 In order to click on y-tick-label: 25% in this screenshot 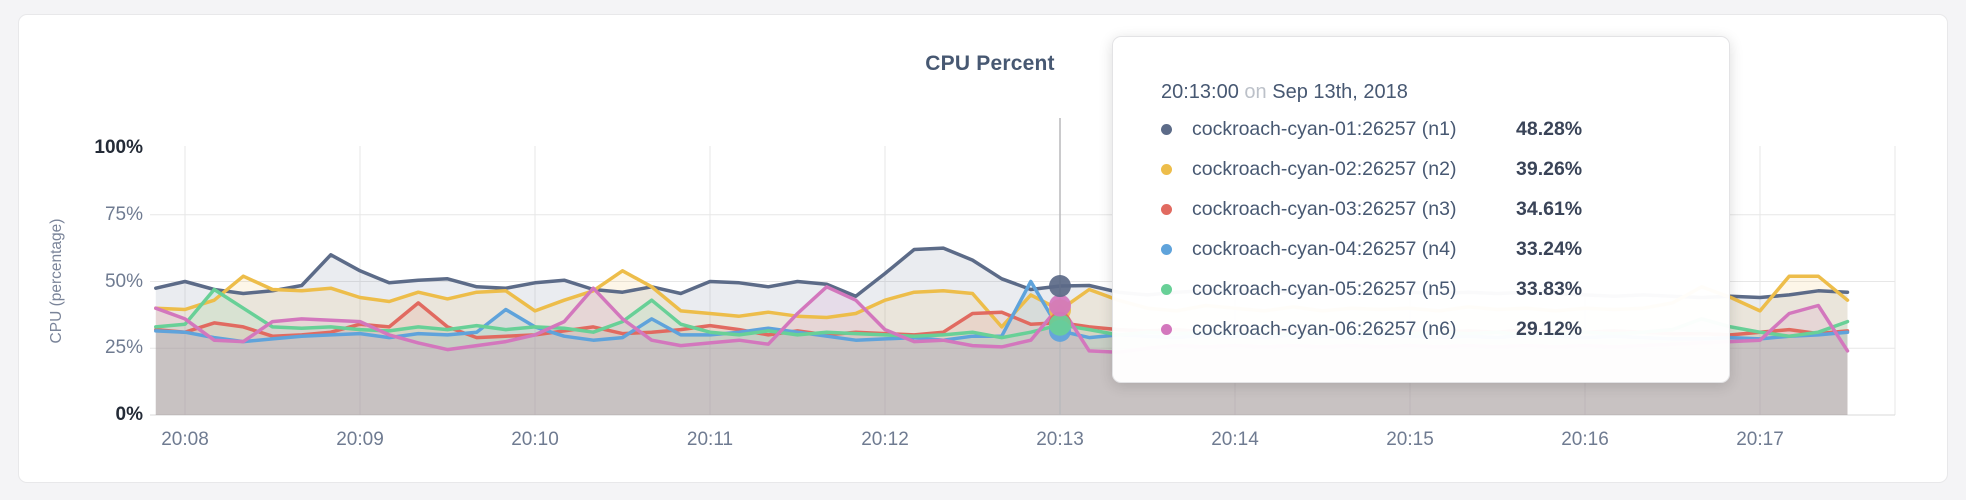, I will do `click(123, 348)`.